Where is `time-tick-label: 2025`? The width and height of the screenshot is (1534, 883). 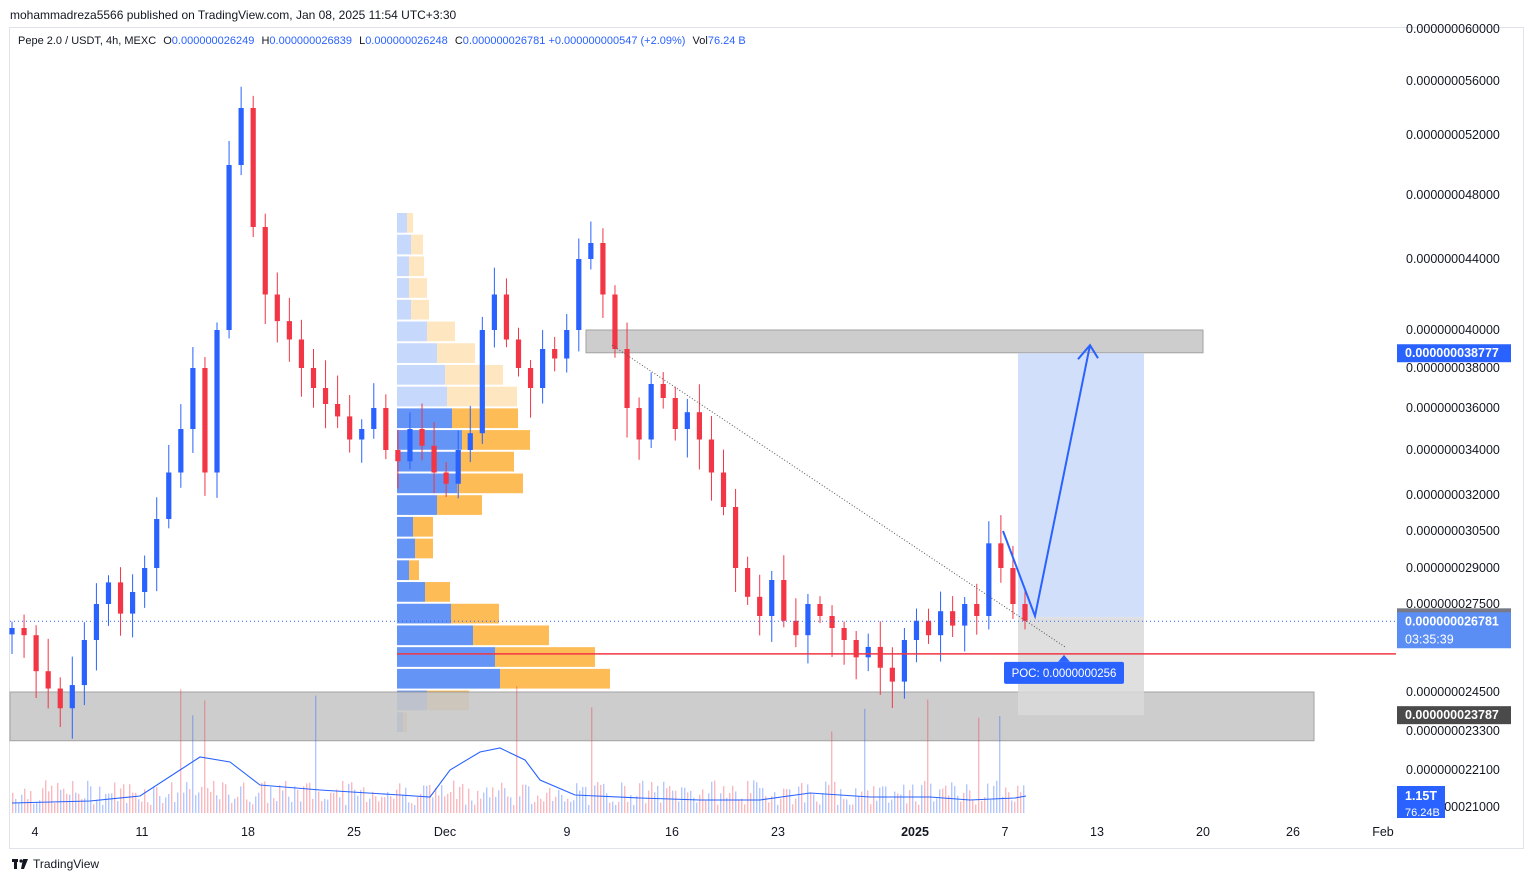 time-tick-label: 2025 is located at coordinates (915, 832).